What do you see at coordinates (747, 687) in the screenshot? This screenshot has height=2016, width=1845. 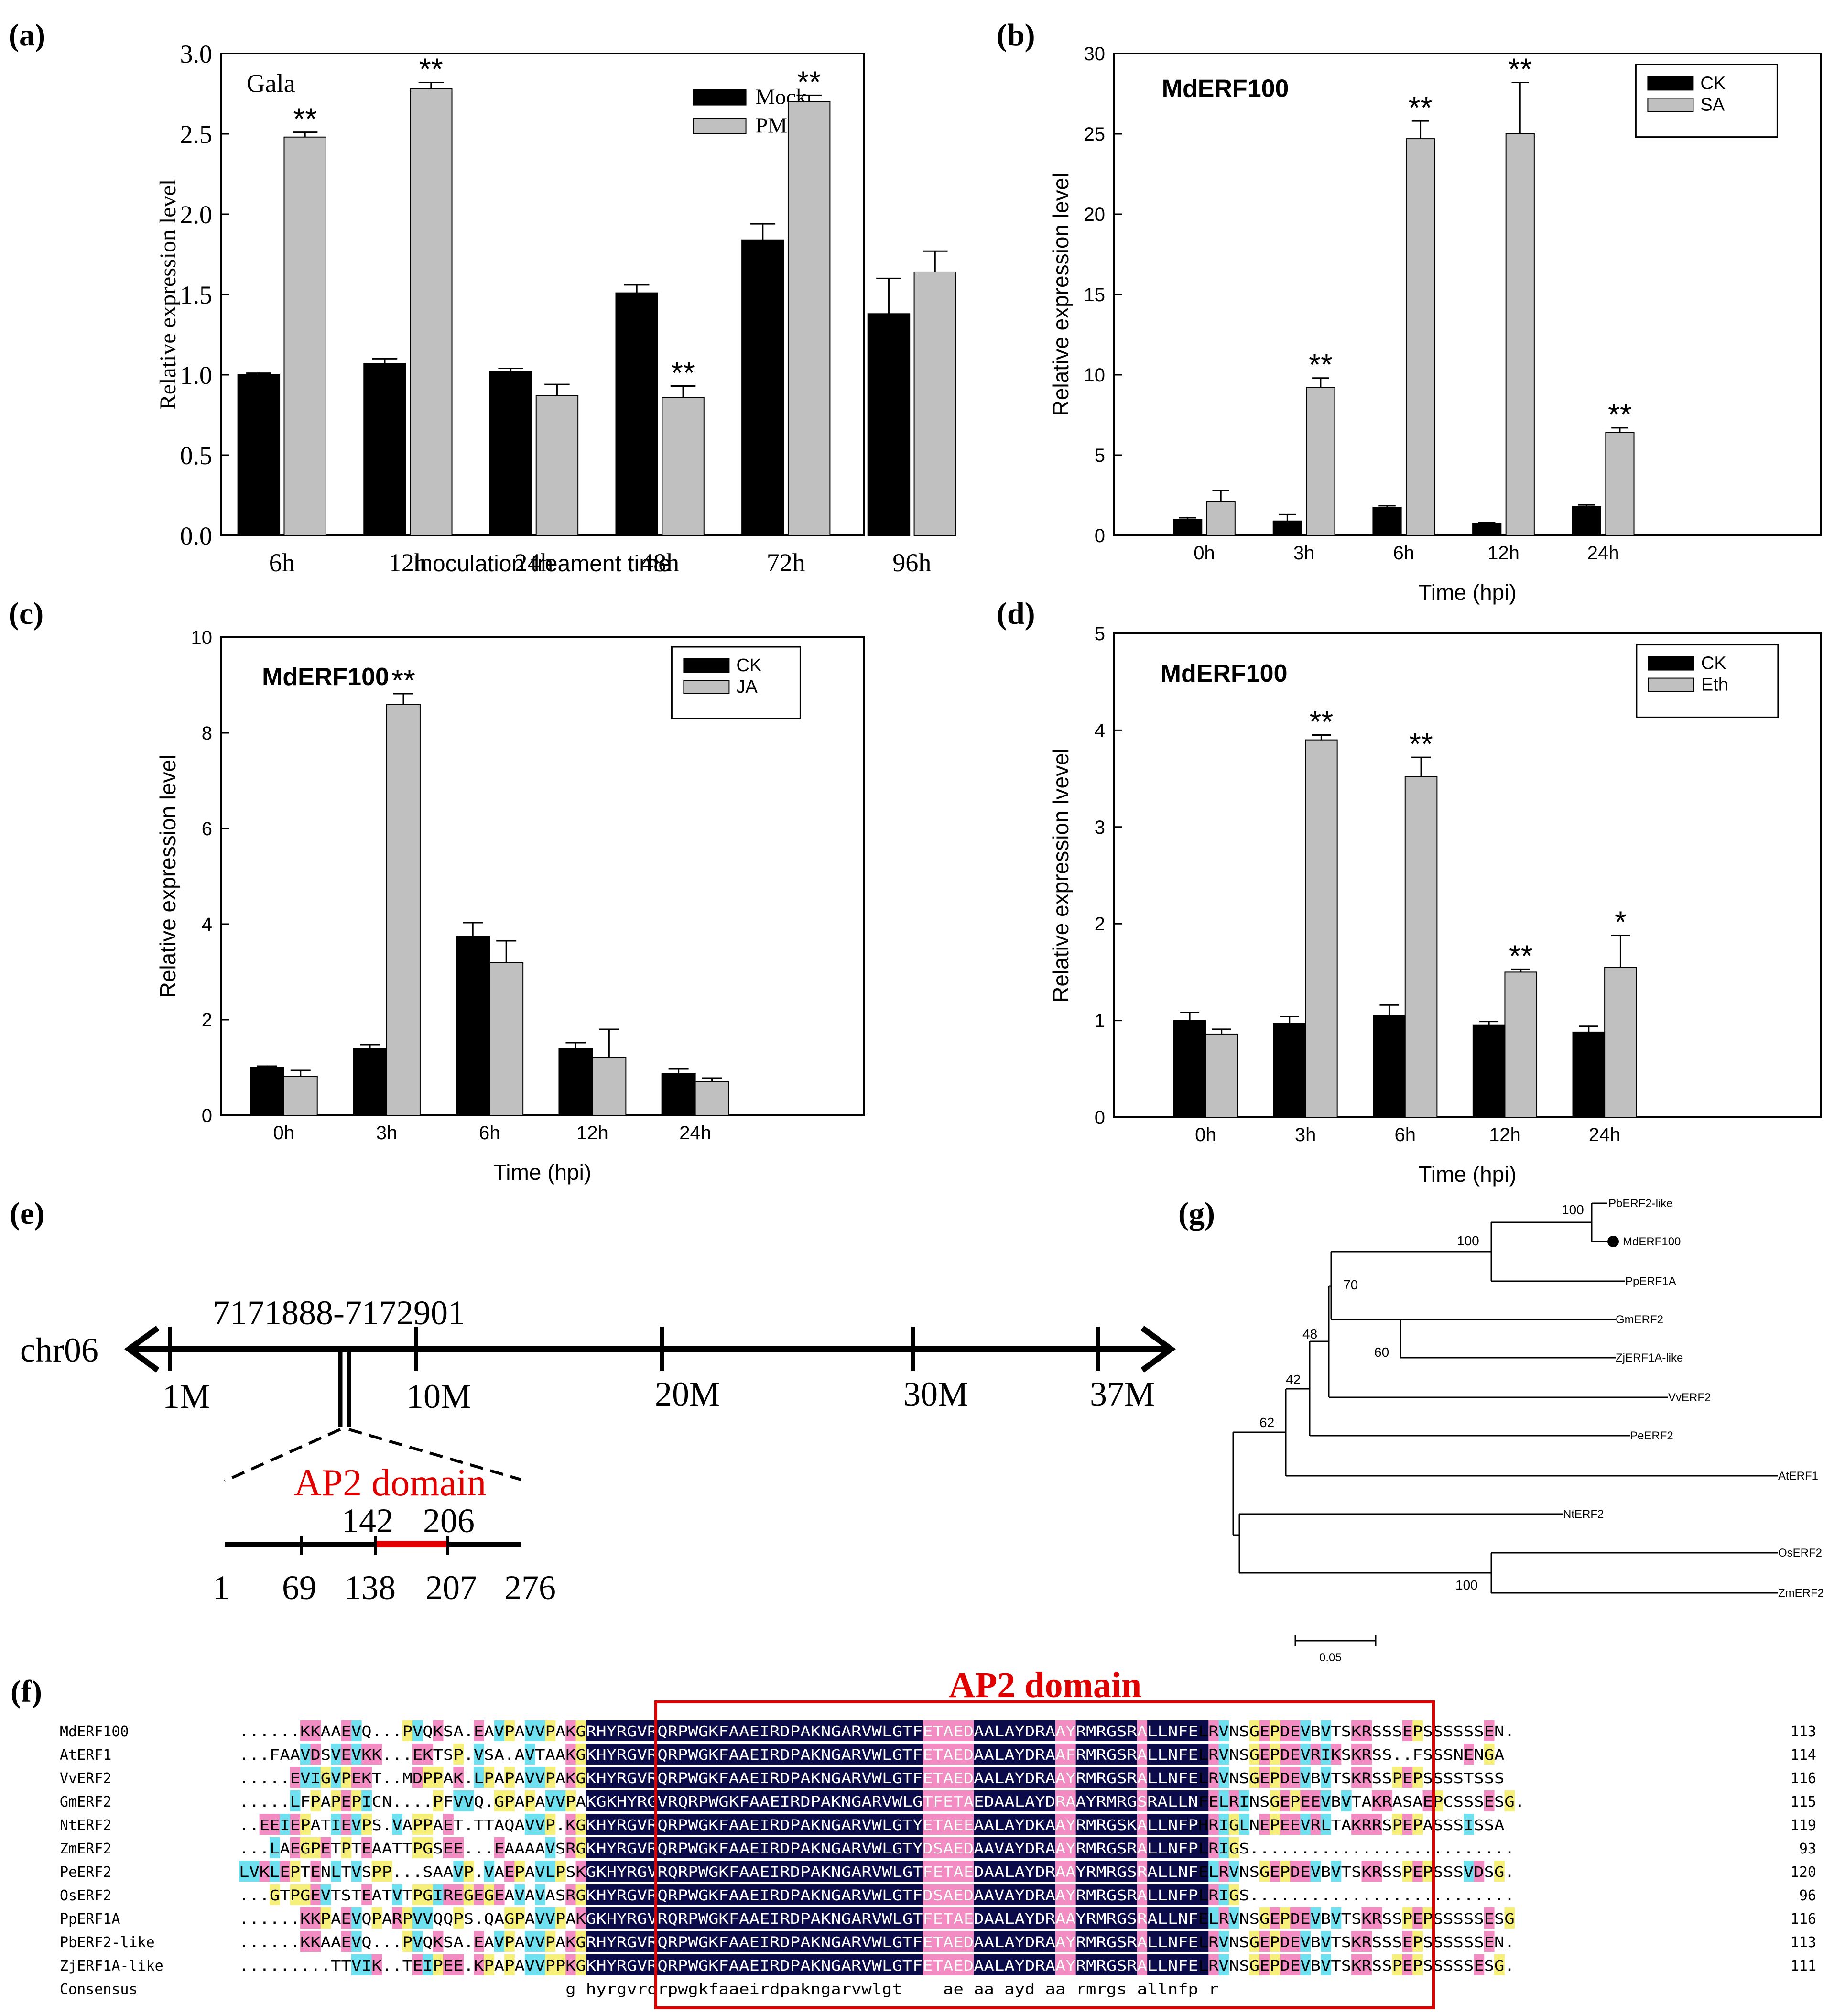 I see `legend-label-c-1: JA` at bounding box center [747, 687].